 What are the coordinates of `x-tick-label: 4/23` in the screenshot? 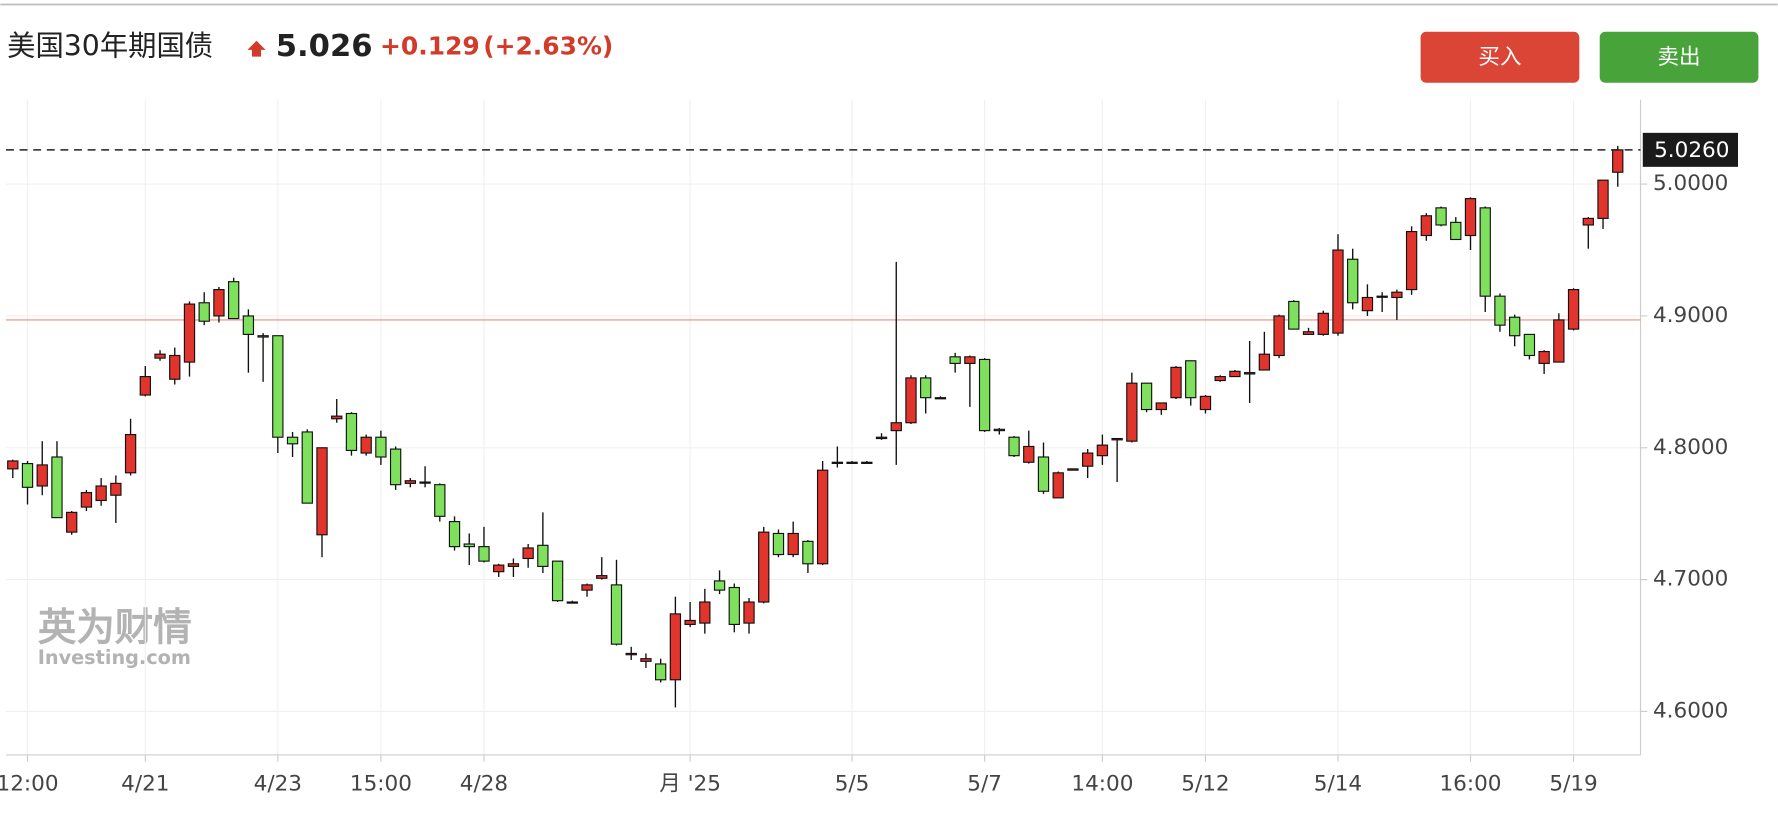 It's located at (278, 783).